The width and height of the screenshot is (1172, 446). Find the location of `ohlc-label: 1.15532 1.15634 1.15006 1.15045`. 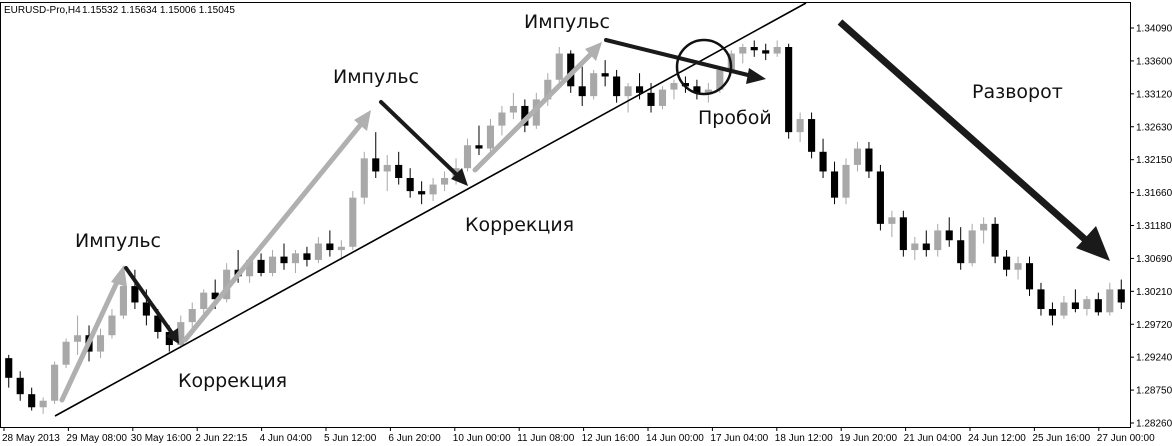

ohlc-label: 1.15532 1.15634 1.15006 1.15045 is located at coordinates (158, 10).